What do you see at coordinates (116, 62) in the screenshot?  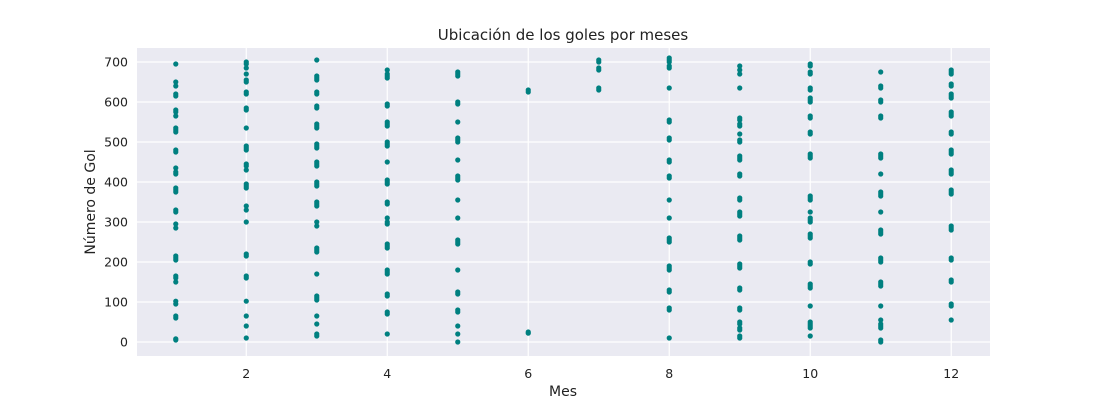 I see `y-tick-label: 700` at bounding box center [116, 62].